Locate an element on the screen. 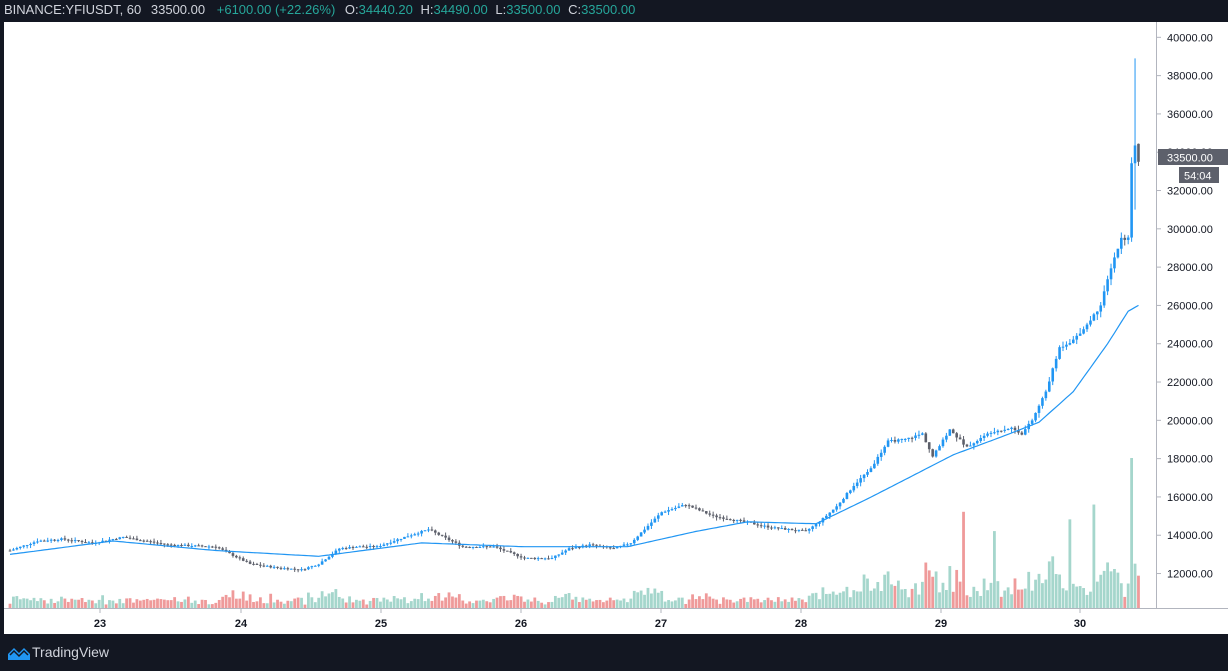 The height and width of the screenshot is (671, 1228). brand-name: TradingView is located at coordinates (71, 652).